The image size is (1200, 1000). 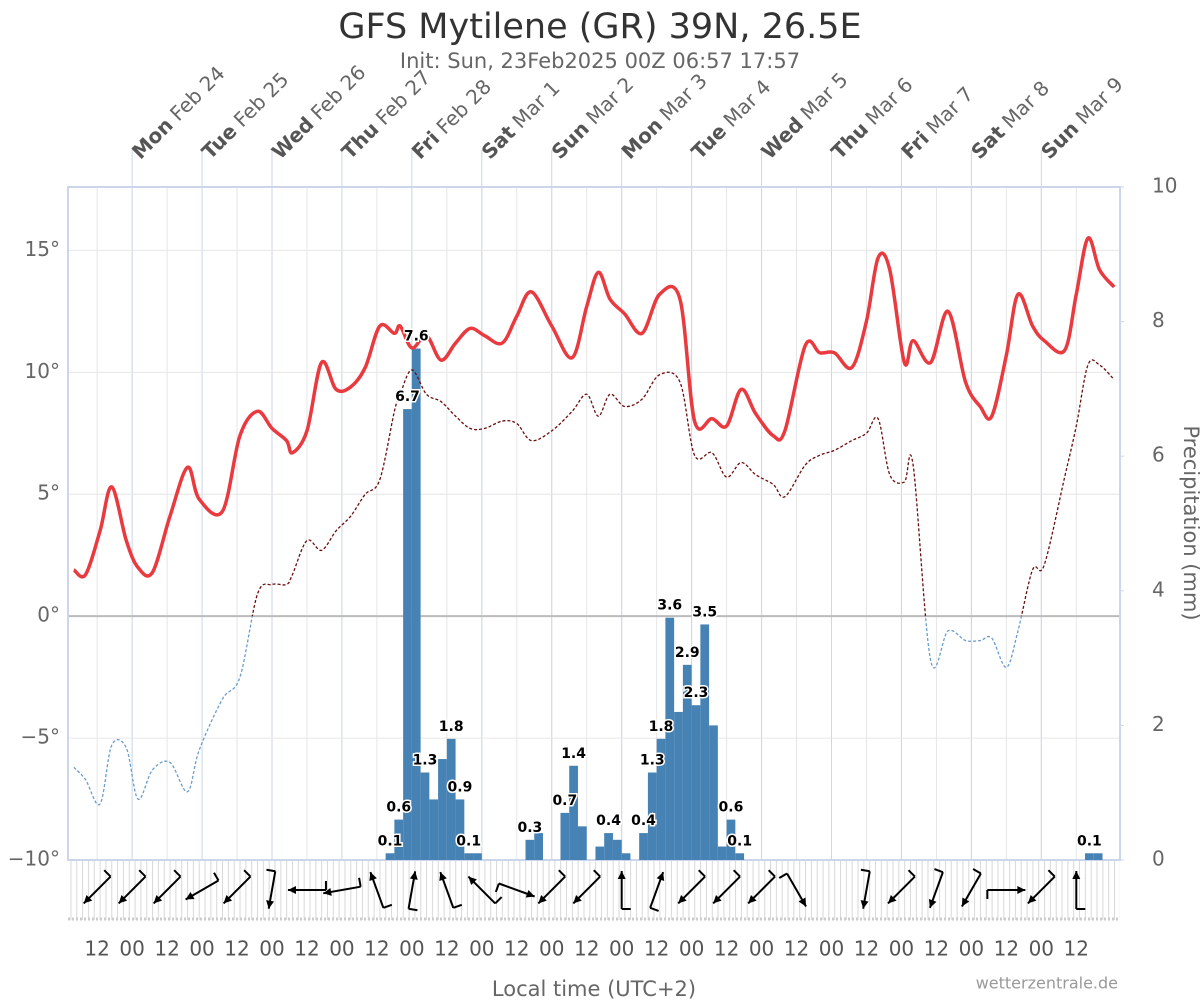 What do you see at coordinates (1189, 522) in the screenshot?
I see `y2-axis-title: Precipitation (mm)` at bounding box center [1189, 522].